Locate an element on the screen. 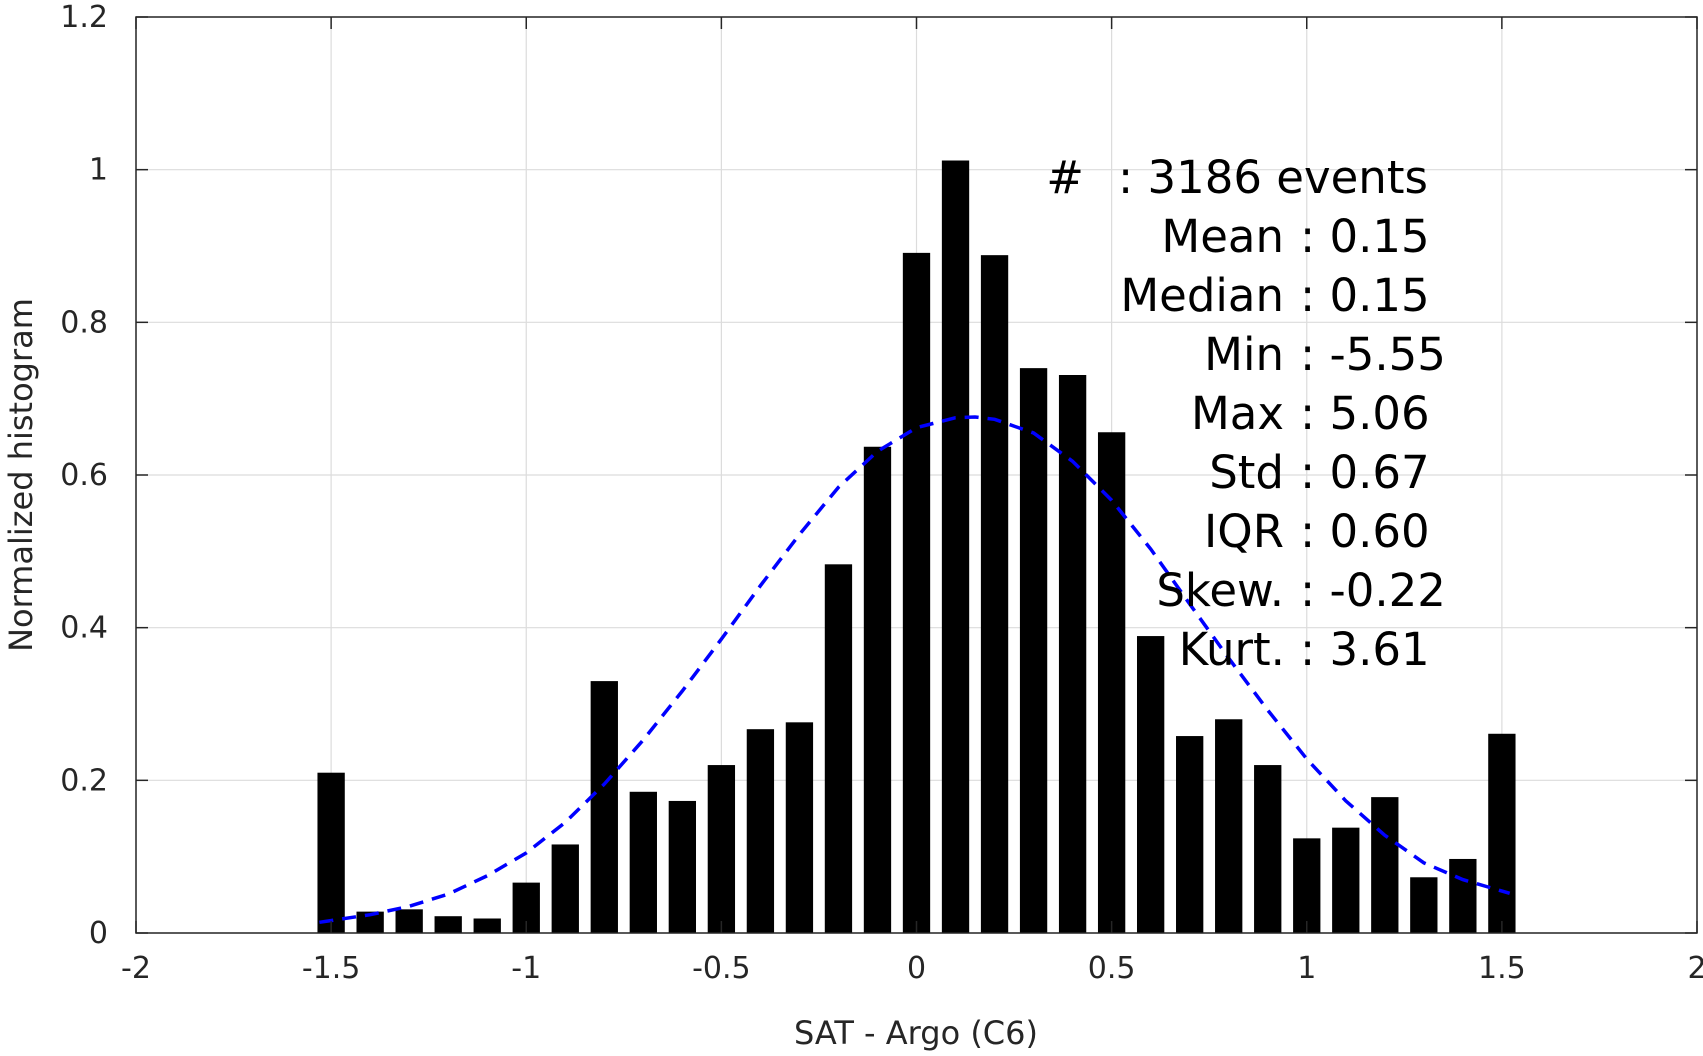 Image resolution: width=1703 pixels, height=1056 pixels. x-tick-label: 2 is located at coordinates (1695, 968).